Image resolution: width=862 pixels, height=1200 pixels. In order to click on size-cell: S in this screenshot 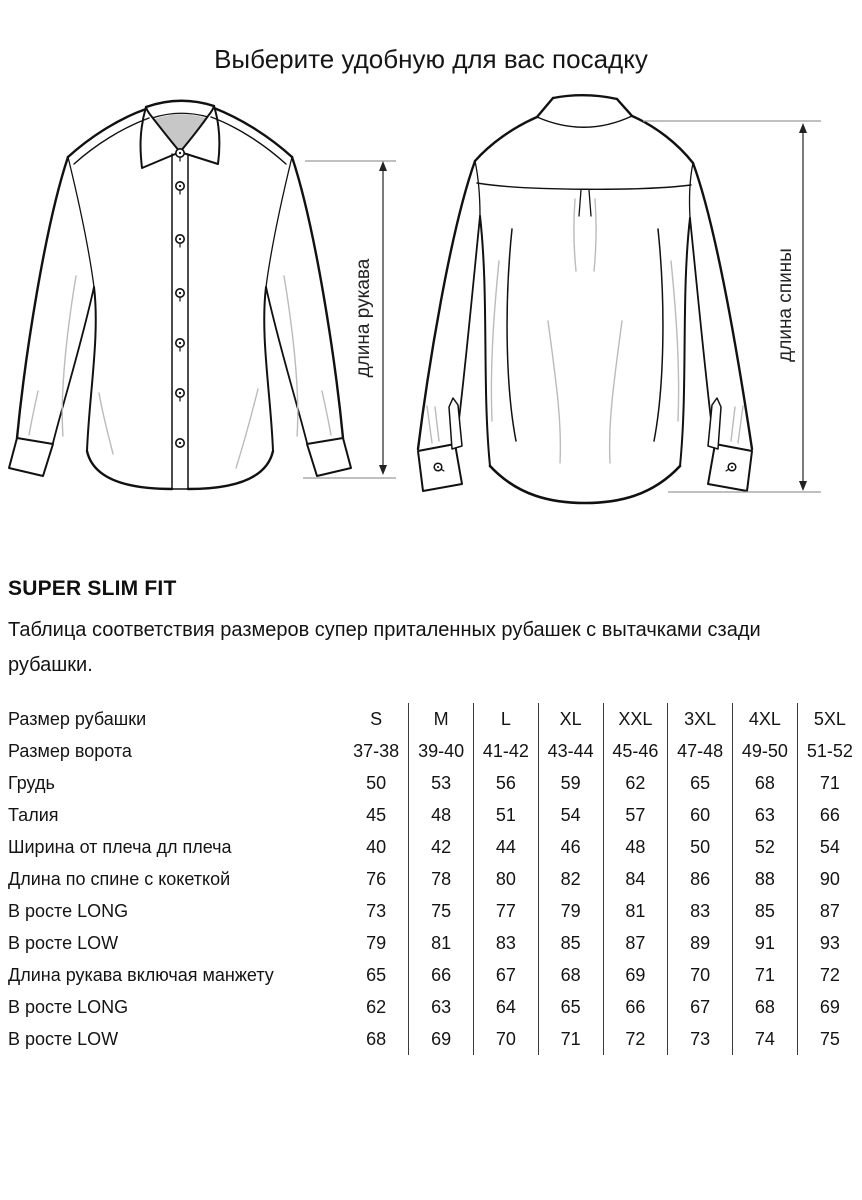, I will do `click(376, 718)`.